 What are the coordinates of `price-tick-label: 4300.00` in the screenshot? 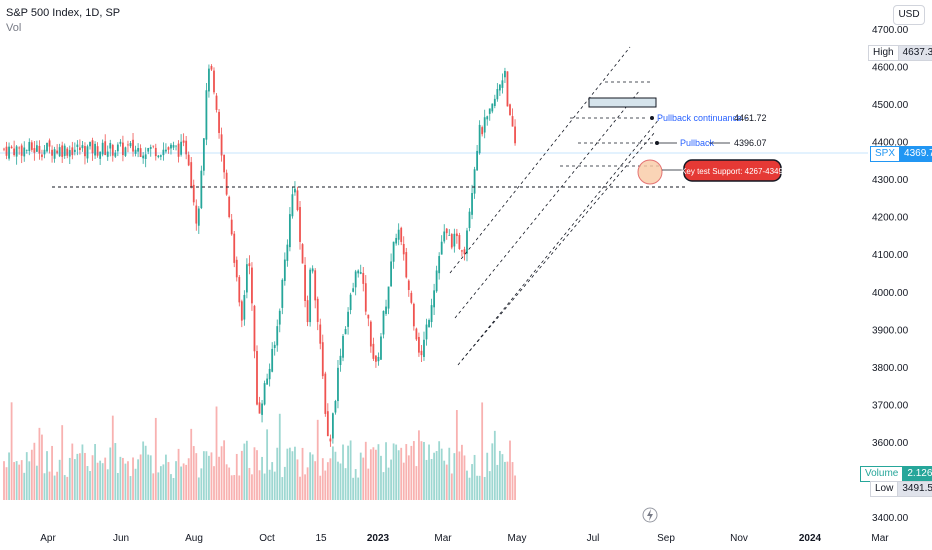 It's located at (890, 180).